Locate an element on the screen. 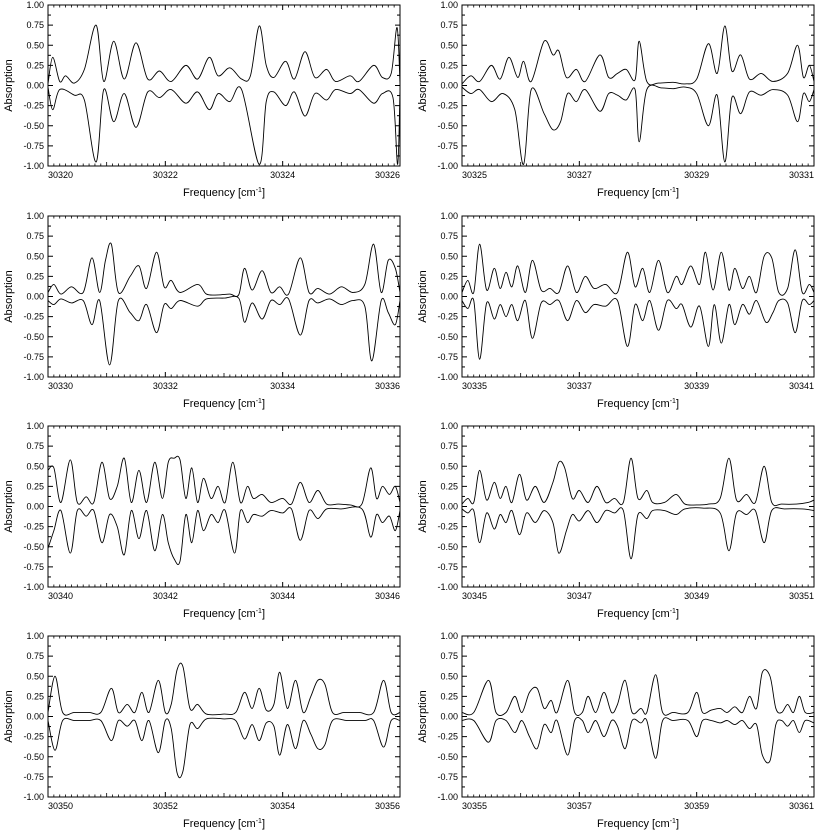 This screenshot has height=835, width=830. x-tick-label: 30350 is located at coordinates (60, 806).